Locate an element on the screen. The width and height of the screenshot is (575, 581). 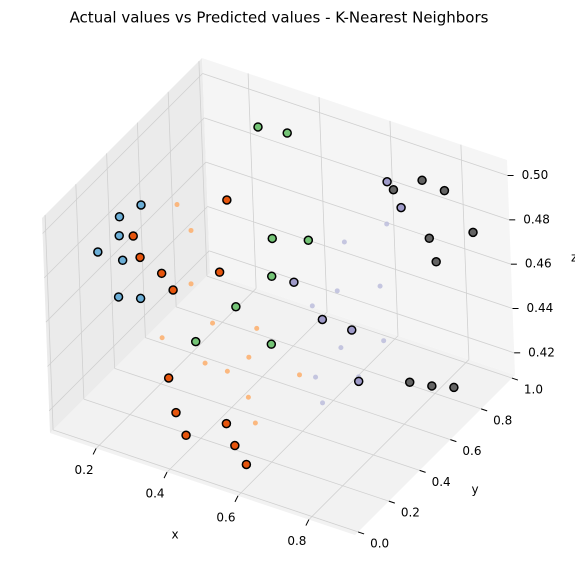
x-axis-label: x is located at coordinates (174, 535).